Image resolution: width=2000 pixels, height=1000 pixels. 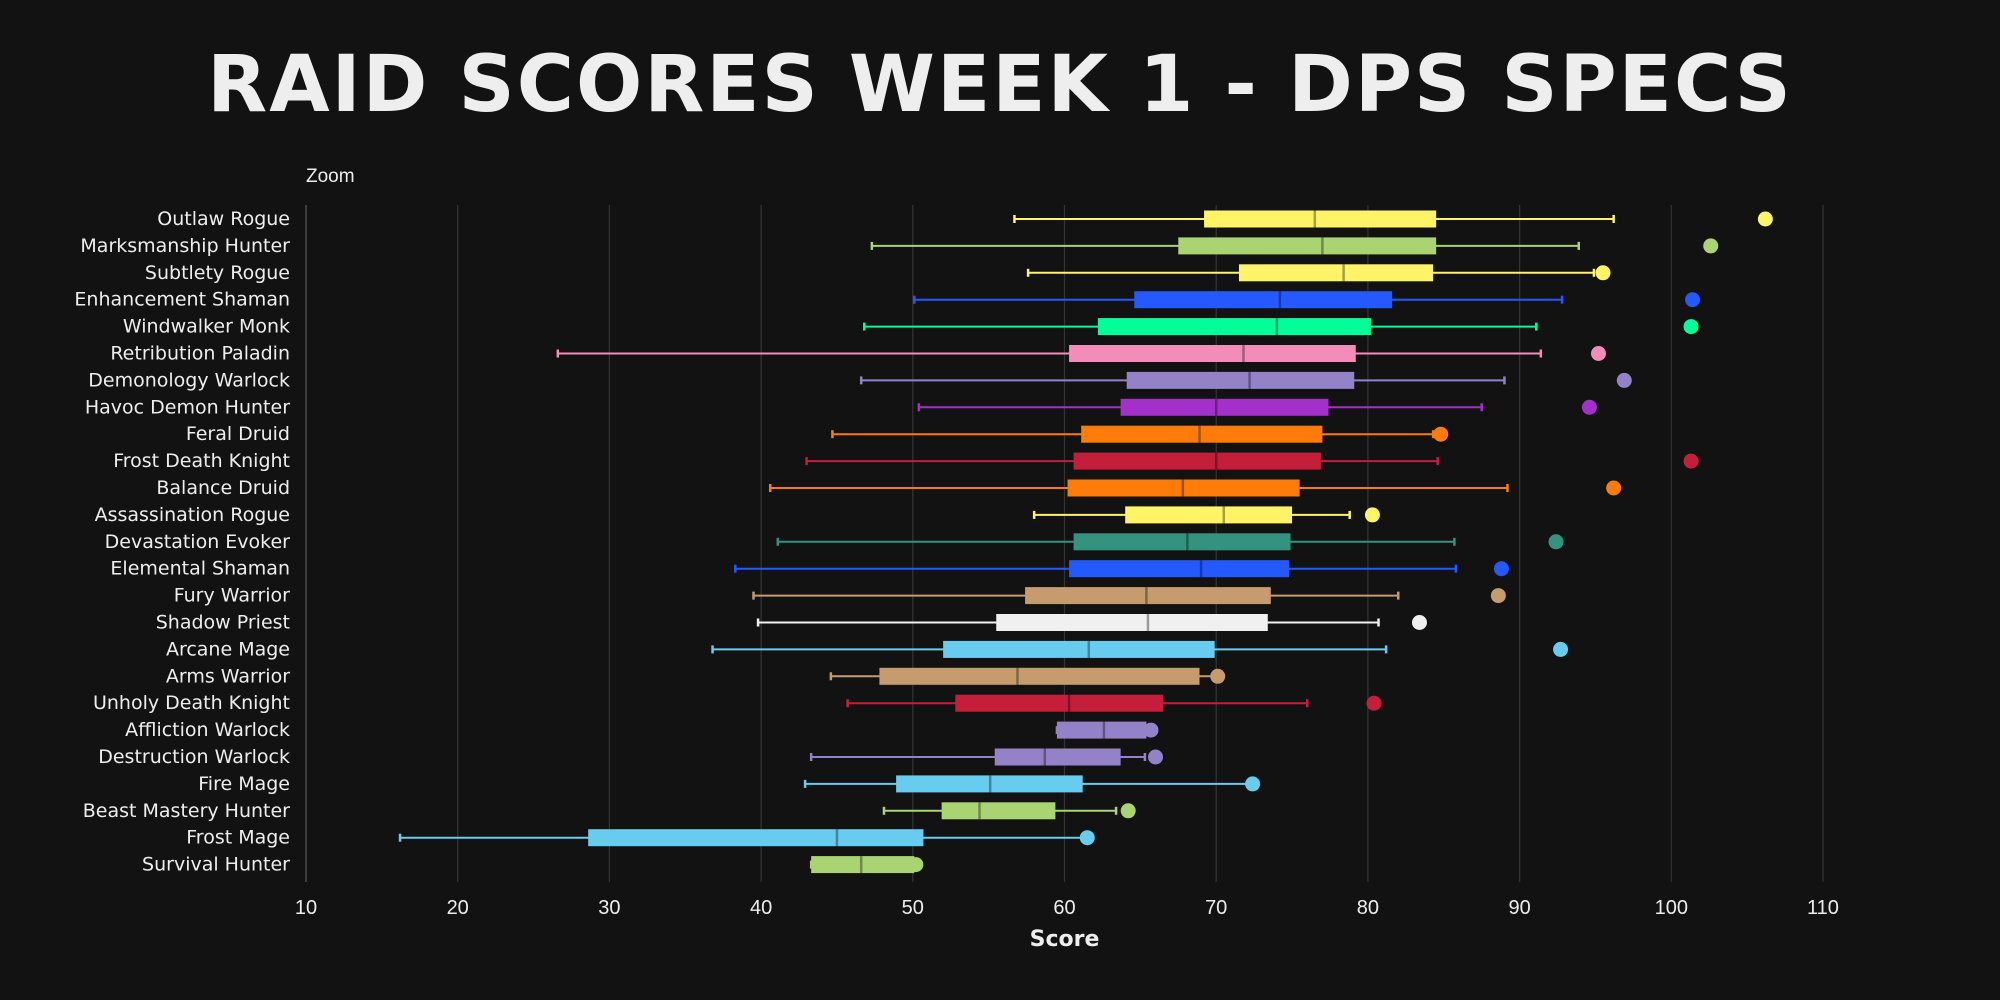 What do you see at coordinates (1064, 908) in the screenshot?
I see `x-tick-label: 60` at bounding box center [1064, 908].